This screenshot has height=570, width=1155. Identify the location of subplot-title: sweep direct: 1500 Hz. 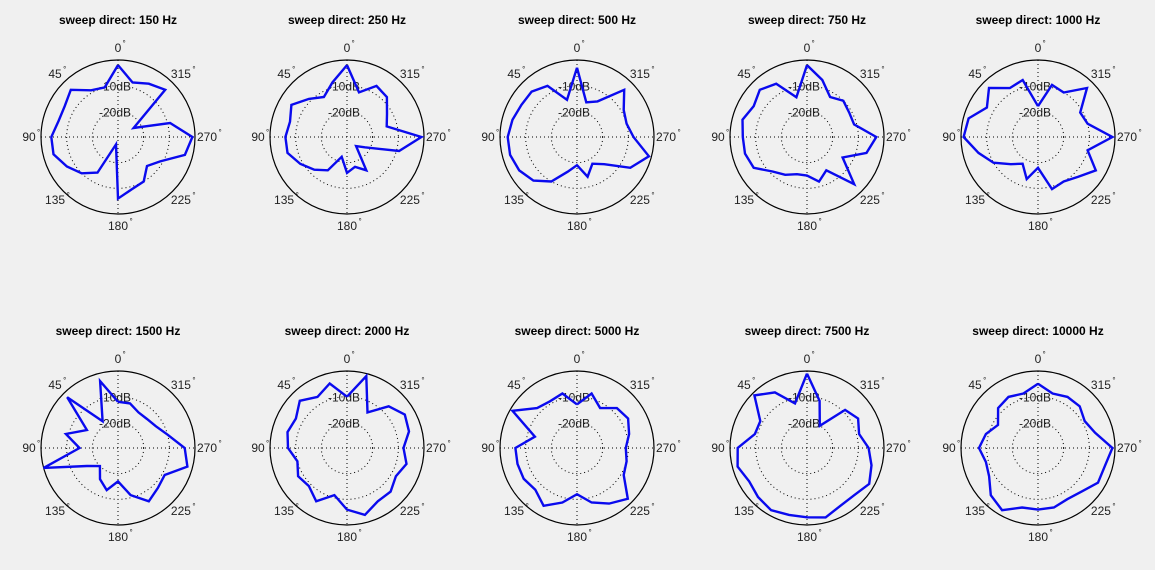
(118, 331).